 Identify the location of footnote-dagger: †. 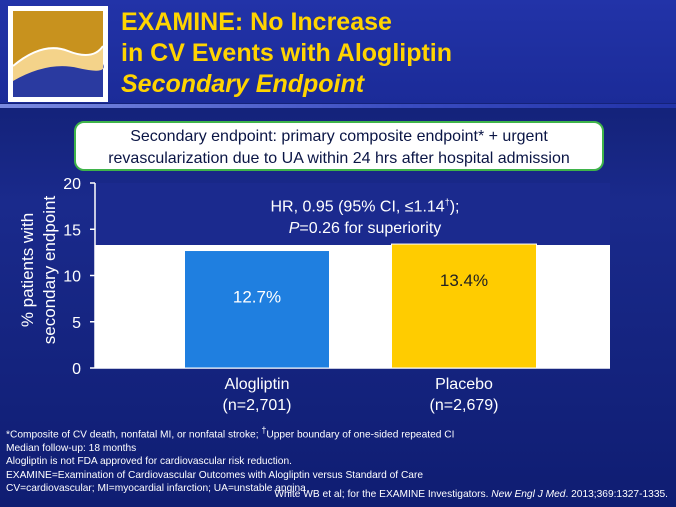
(264, 430).